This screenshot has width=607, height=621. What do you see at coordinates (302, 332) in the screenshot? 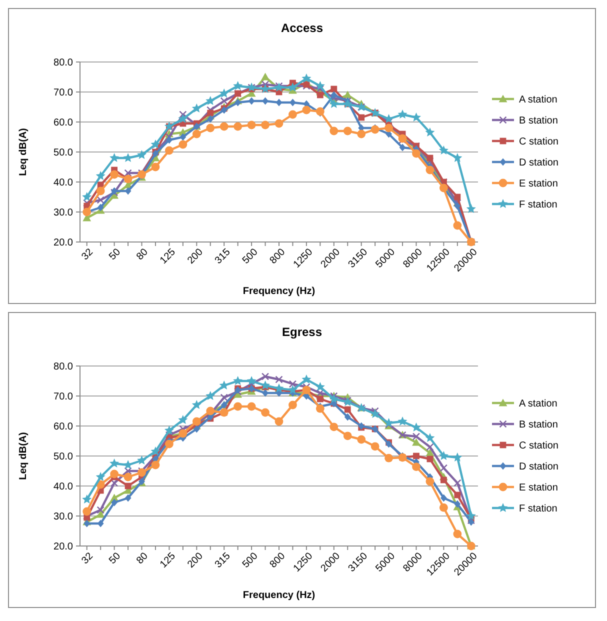
I see `chart-title: Egress` at bounding box center [302, 332].